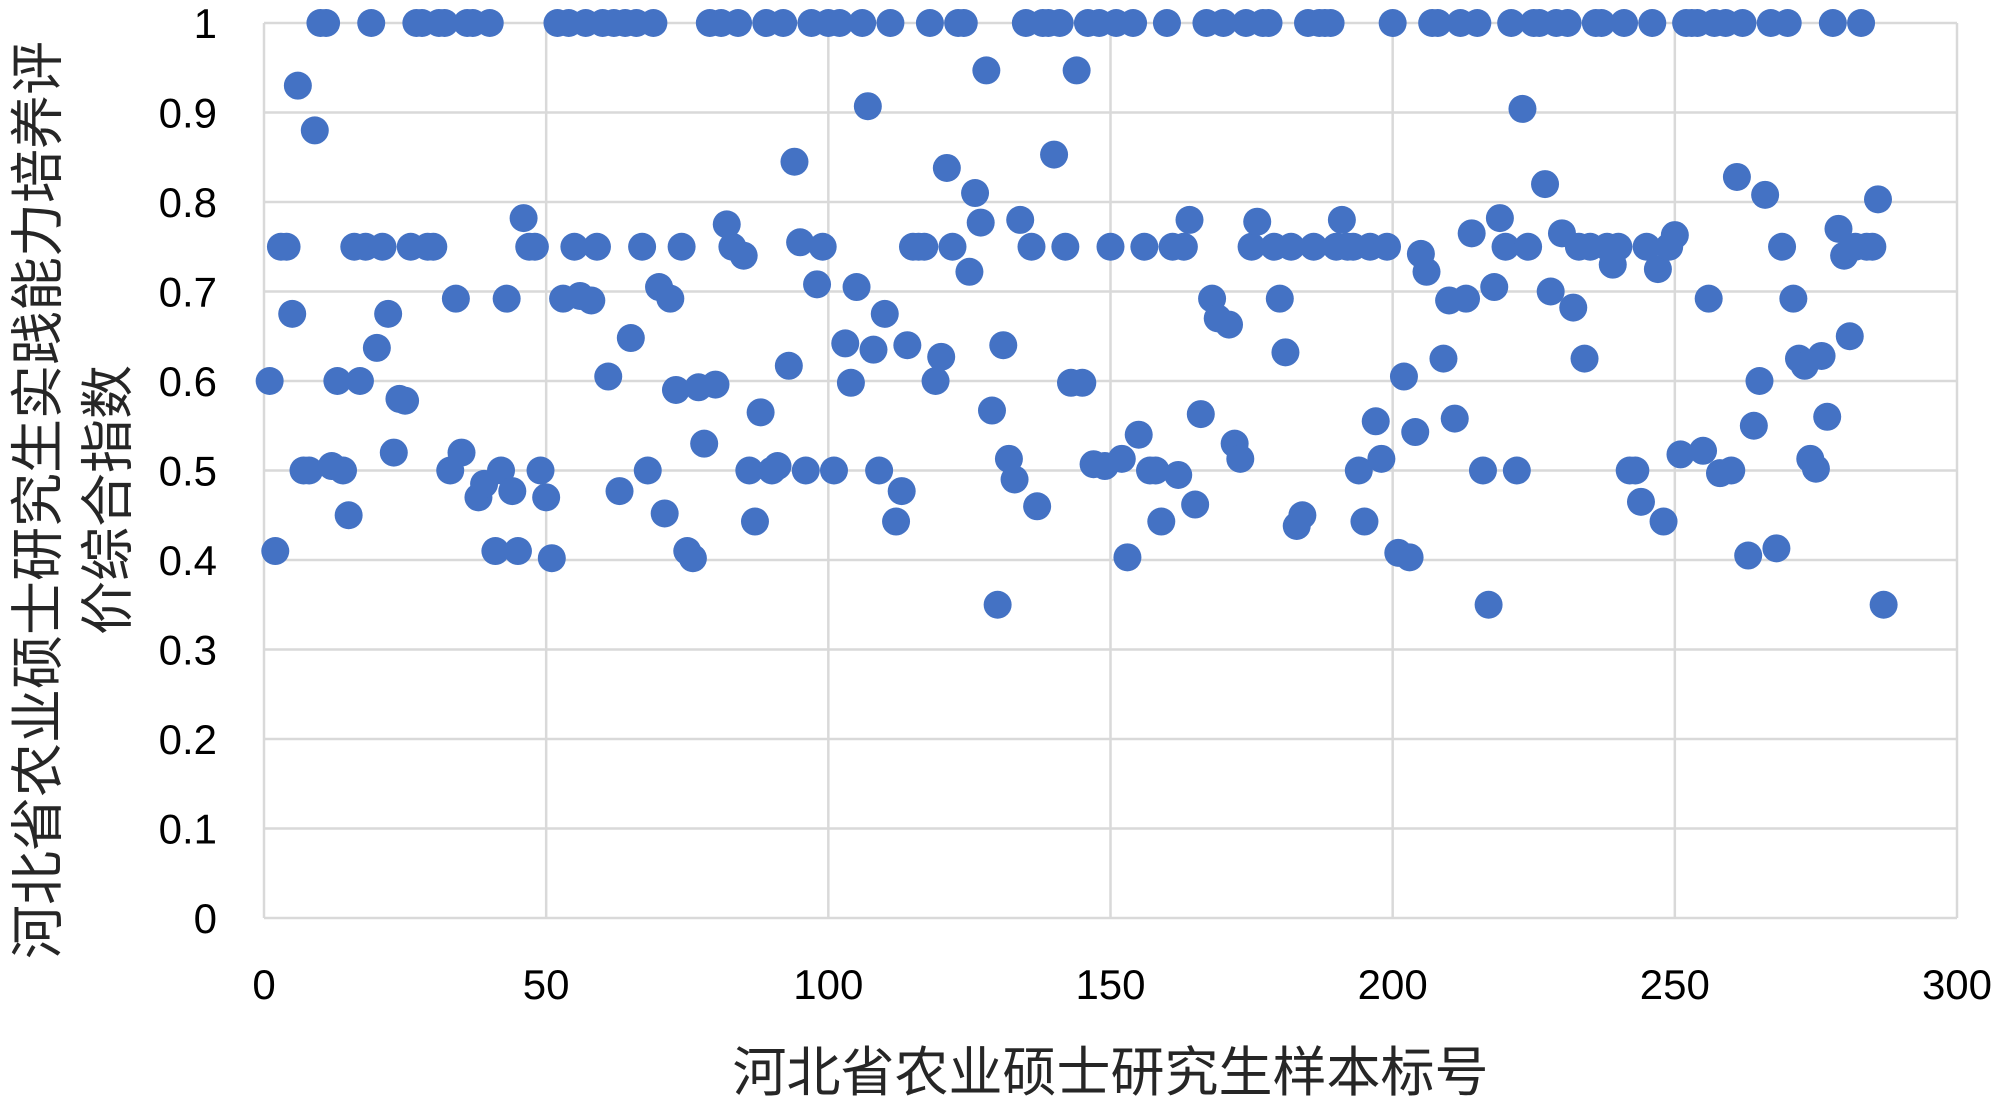  What do you see at coordinates (546, 984) in the screenshot?
I see `x-tick-label: 50` at bounding box center [546, 984].